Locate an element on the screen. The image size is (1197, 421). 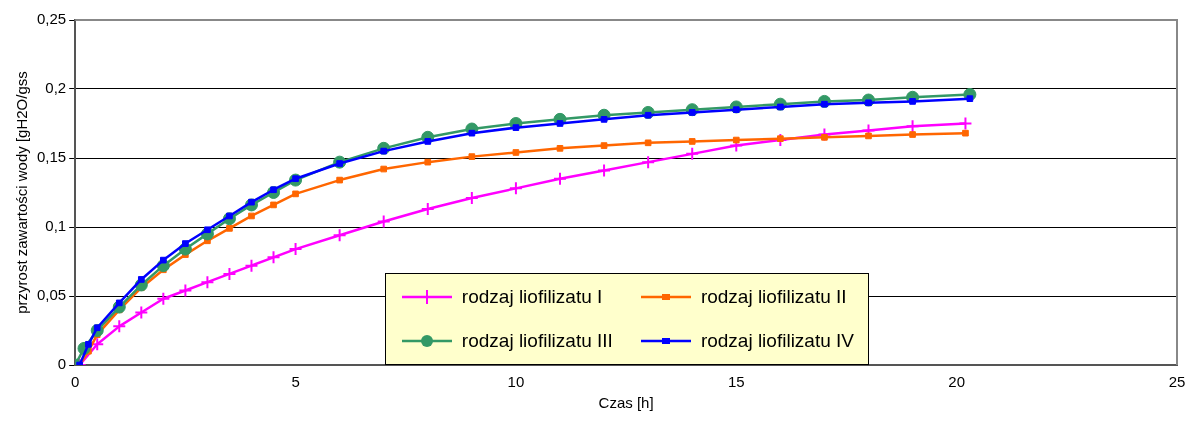
x-axis-title: Czas [h] is located at coordinates (626, 403).